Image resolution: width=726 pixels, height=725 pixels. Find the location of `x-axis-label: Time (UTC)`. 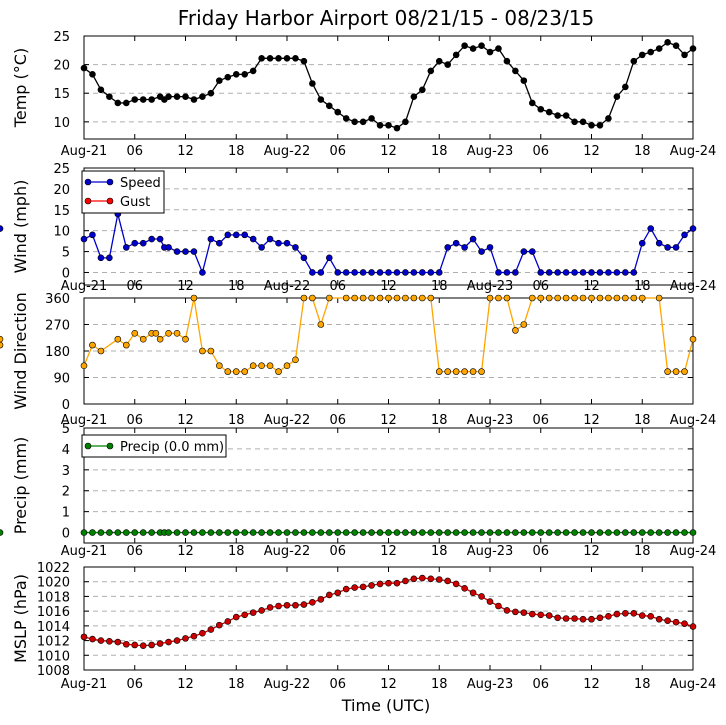

x-axis-label: Time (UTC) is located at coordinates (385, 705).